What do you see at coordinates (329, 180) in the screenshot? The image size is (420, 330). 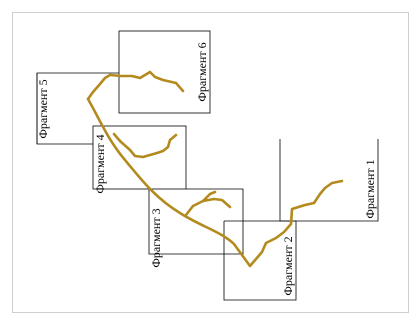 I see `fragment-1-box` at bounding box center [329, 180].